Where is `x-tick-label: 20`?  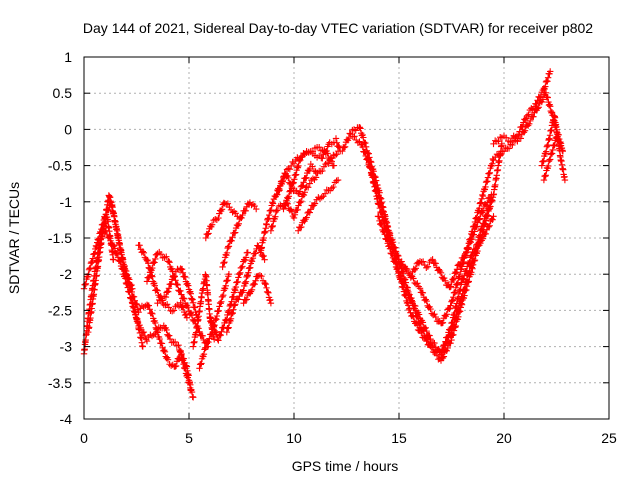
x-tick-label: 20 is located at coordinates (504, 438).